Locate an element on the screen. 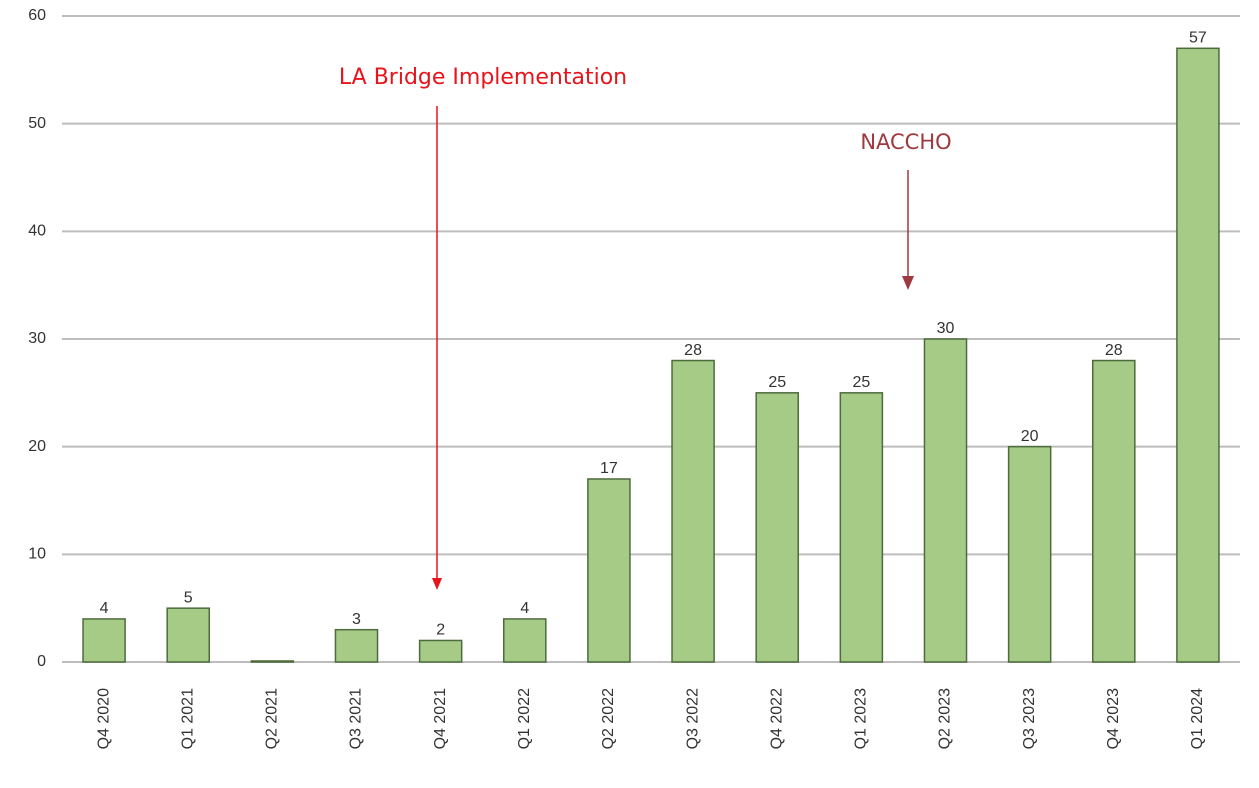 The width and height of the screenshot is (1259, 788). annotation: NACCHO is located at coordinates (905, 142).